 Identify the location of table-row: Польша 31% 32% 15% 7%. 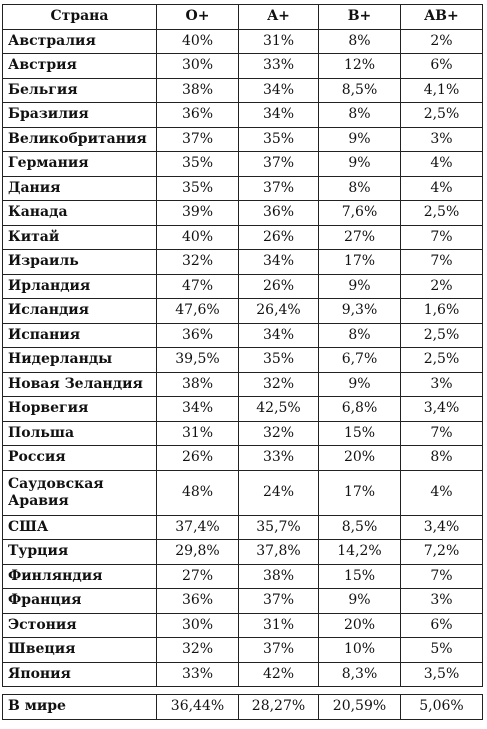
(242, 433).